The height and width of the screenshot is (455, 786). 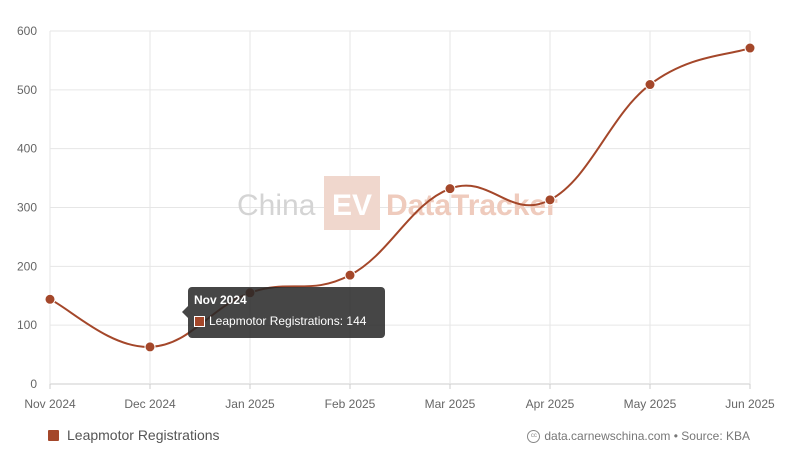 I want to click on tooltip-swatch, so click(x=199, y=321).